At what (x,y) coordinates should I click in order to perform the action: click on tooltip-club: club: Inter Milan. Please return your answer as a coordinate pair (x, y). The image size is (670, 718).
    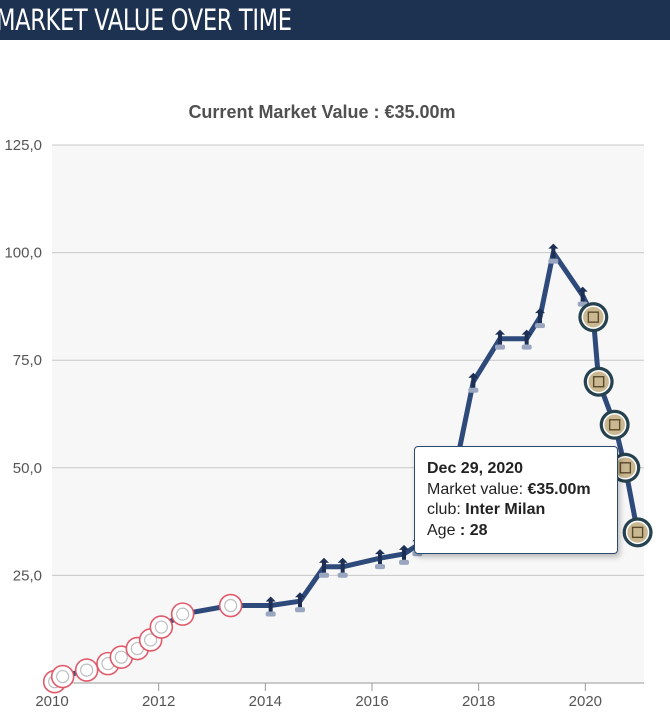
    Looking at the image, I should click on (486, 509).